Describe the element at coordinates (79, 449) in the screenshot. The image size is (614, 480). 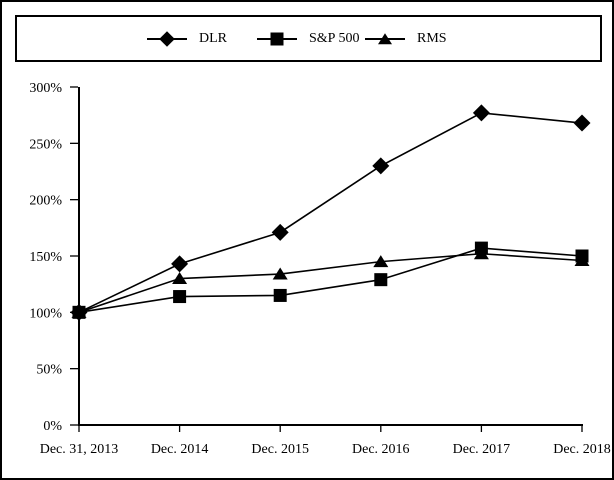
I see `x-axis-label: Dec. 31, 2013` at that location.